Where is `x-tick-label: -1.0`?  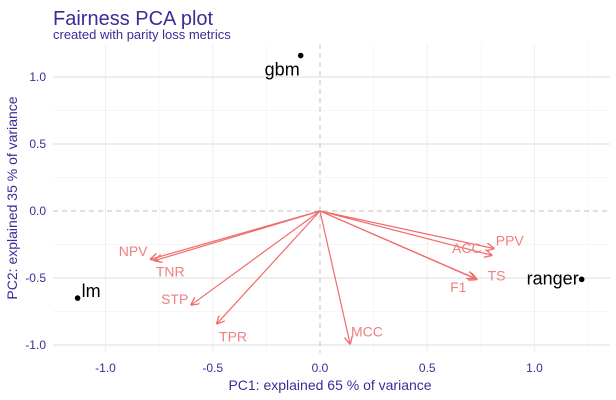
x-tick-label: -1.0 is located at coordinates (105, 368).